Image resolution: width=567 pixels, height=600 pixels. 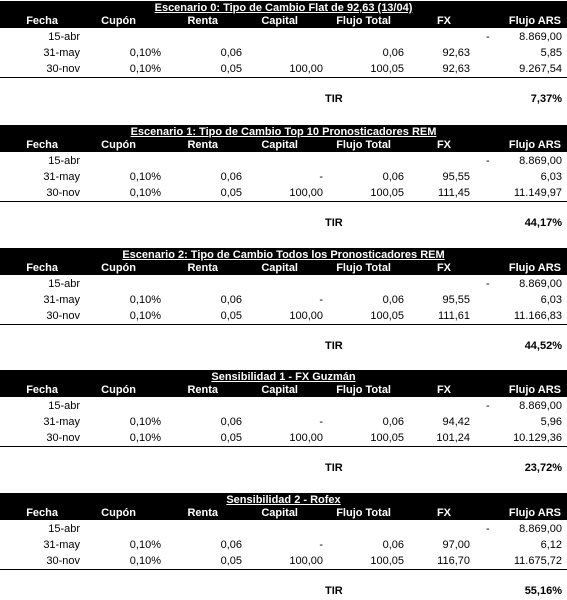 What do you see at coordinates (283, 99) in the screenshot?
I see `tir-row: TIR 7,37%` at bounding box center [283, 99].